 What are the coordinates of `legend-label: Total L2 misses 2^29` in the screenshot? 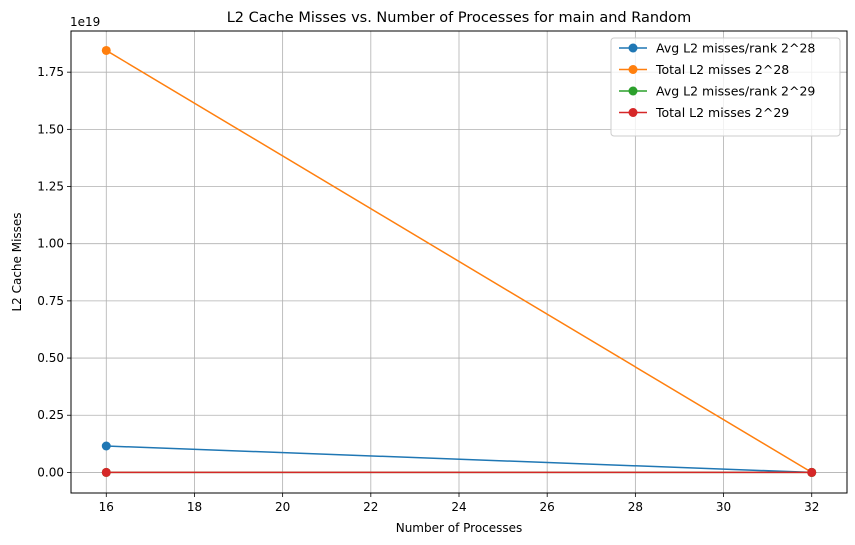 It's located at (722, 112).